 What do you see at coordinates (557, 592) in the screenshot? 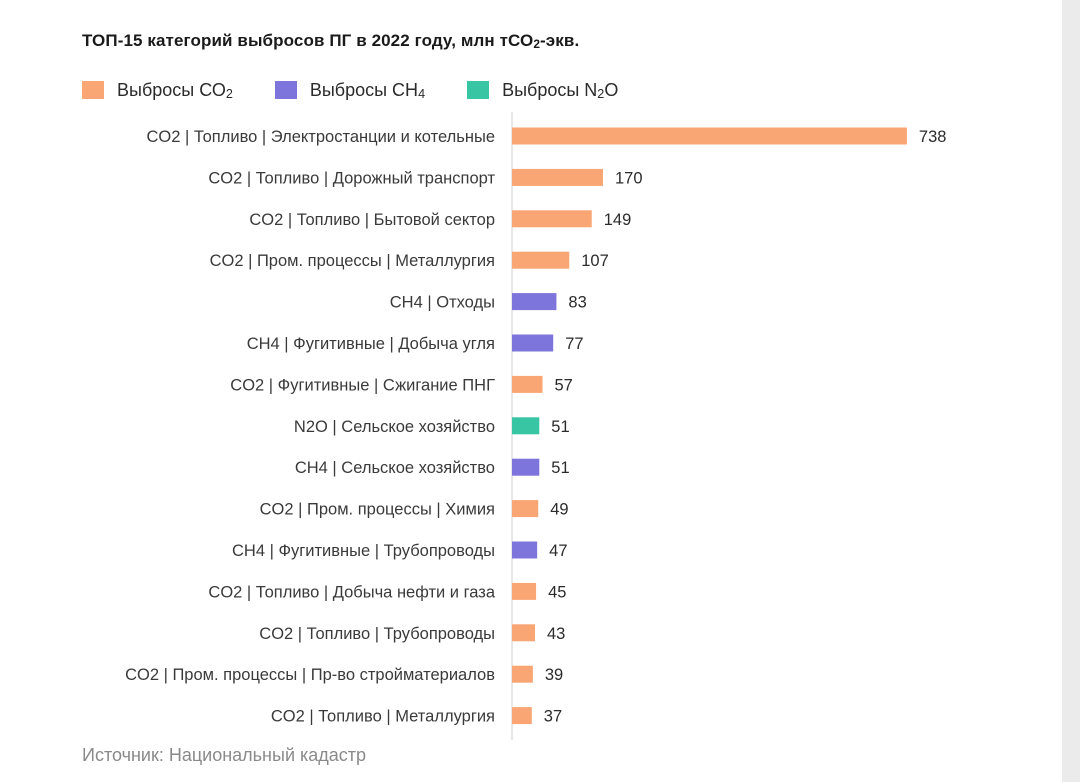
I see `value-label: 45` at bounding box center [557, 592].